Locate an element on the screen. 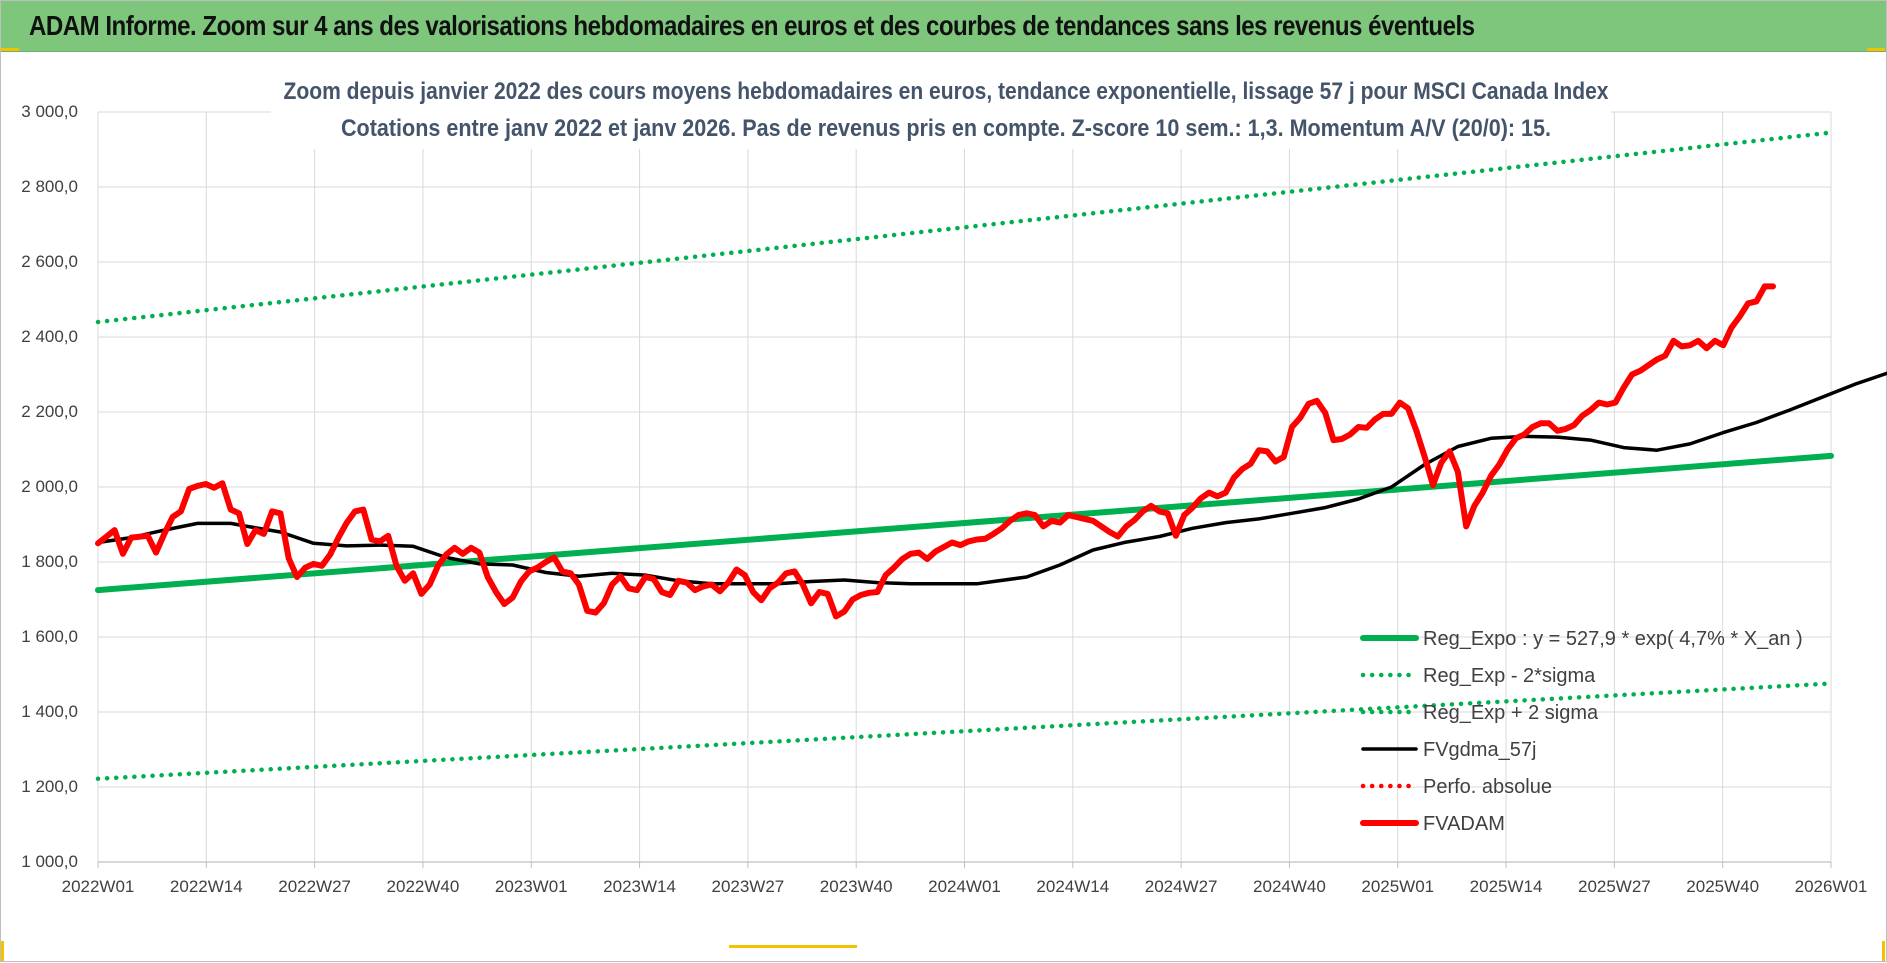 The width and height of the screenshot is (1887, 963). x-tick-label: 2023W27 is located at coordinates (747, 886).